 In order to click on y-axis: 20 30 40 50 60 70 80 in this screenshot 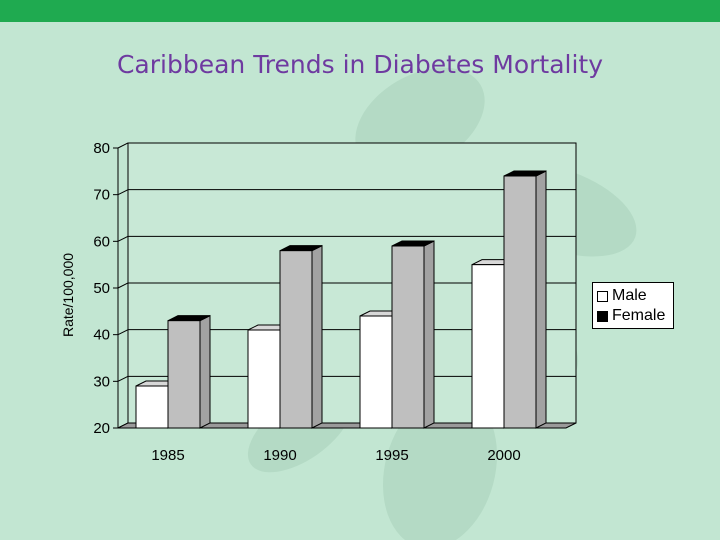, I will do `click(106, 288)`.